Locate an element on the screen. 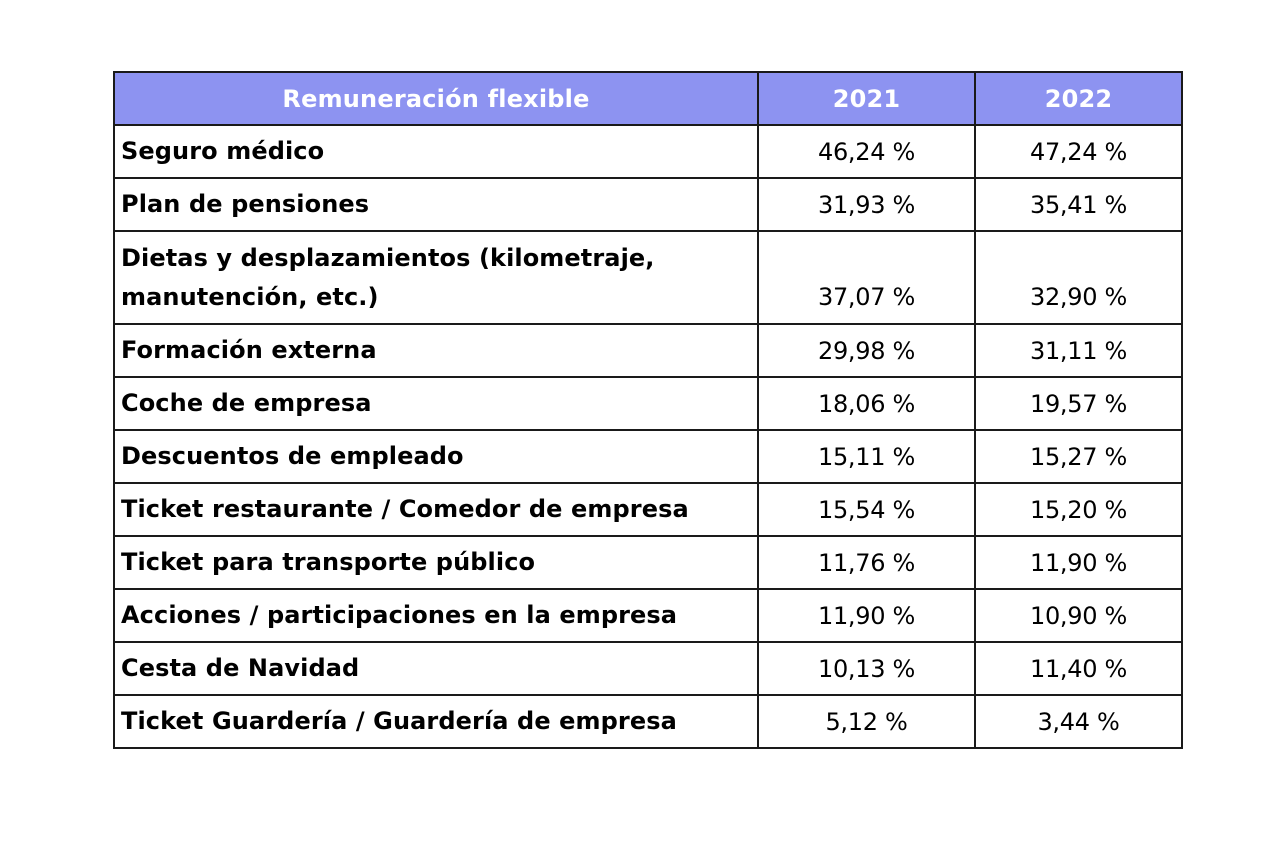 This screenshot has width=1280, height=842. value-2022: 3,44 % is located at coordinates (1078, 721).